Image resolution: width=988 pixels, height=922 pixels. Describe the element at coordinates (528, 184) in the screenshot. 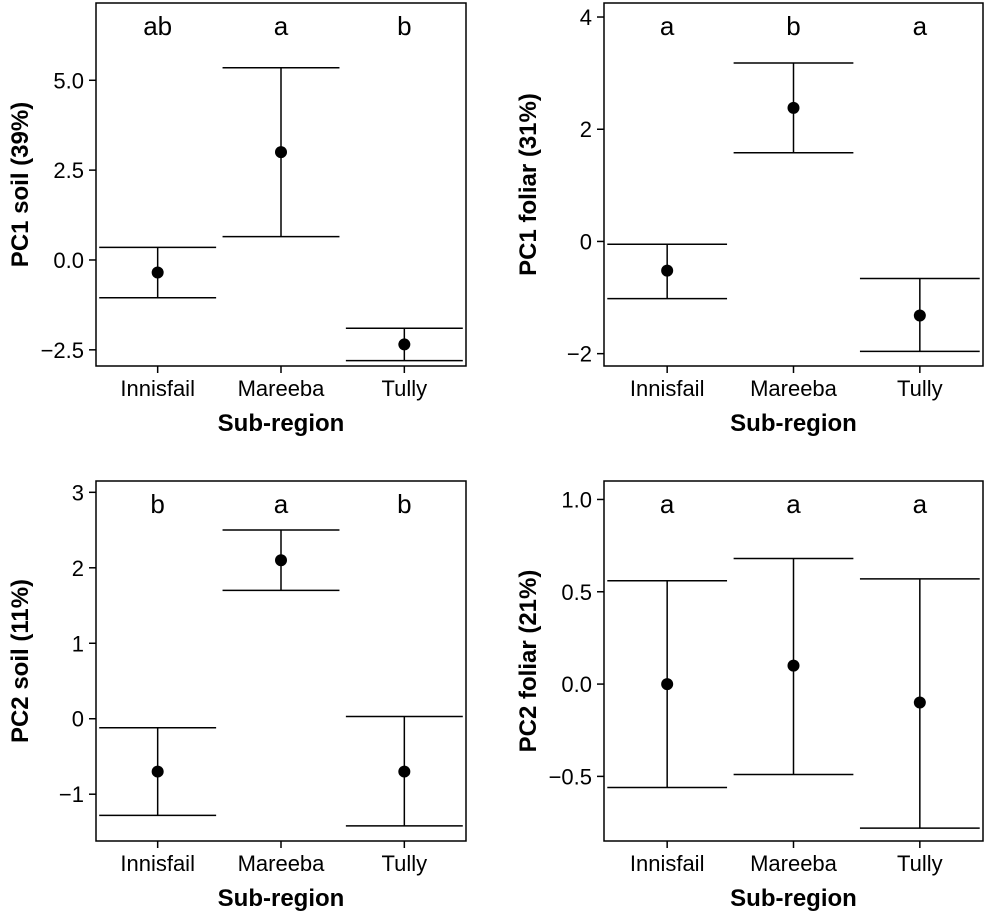

I see `y-axis-title: PC1 foliar (31%)` at that location.